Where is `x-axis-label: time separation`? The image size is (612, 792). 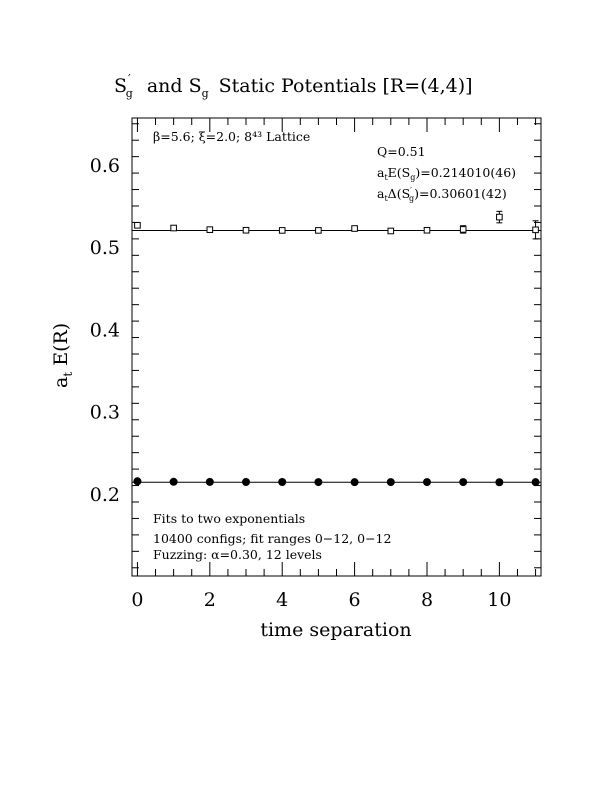
x-axis-label: time separation is located at coordinates (335, 630).